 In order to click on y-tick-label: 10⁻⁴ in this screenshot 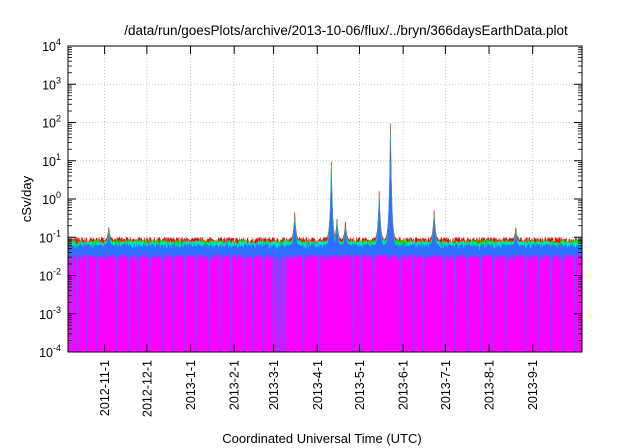, I will do `click(50, 351)`.